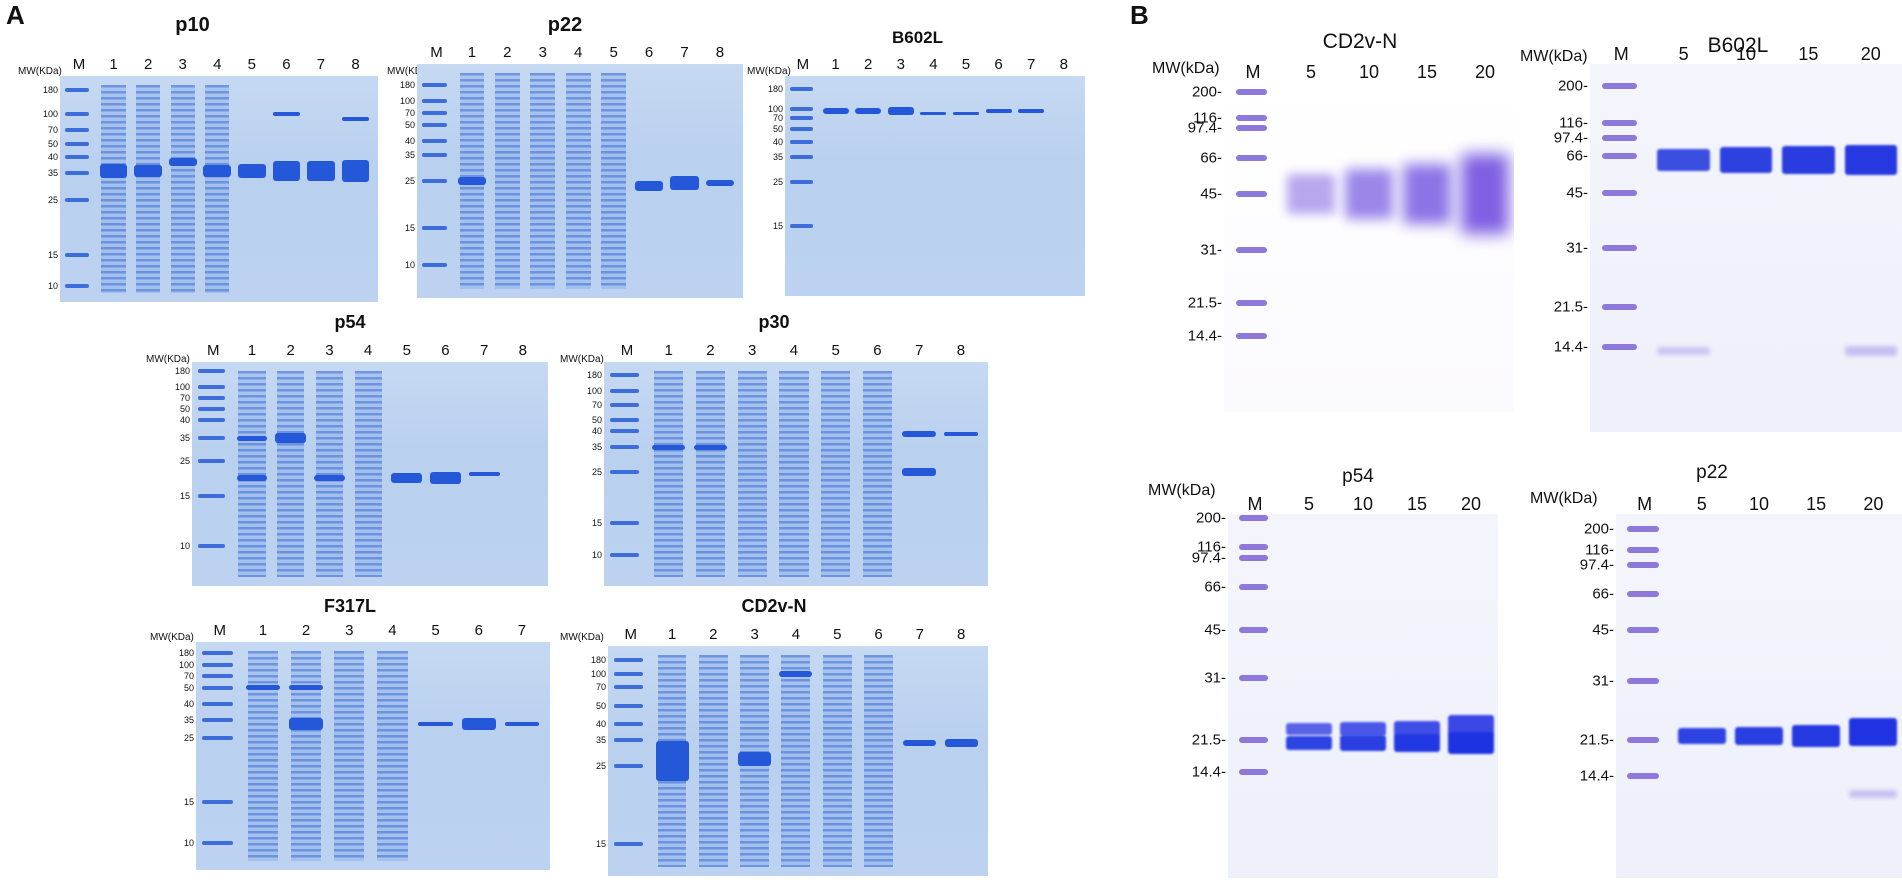 The height and width of the screenshot is (883, 1902). What do you see at coordinates (596, 554) in the screenshot?
I see `mw-tick-label: 10` at bounding box center [596, 554].